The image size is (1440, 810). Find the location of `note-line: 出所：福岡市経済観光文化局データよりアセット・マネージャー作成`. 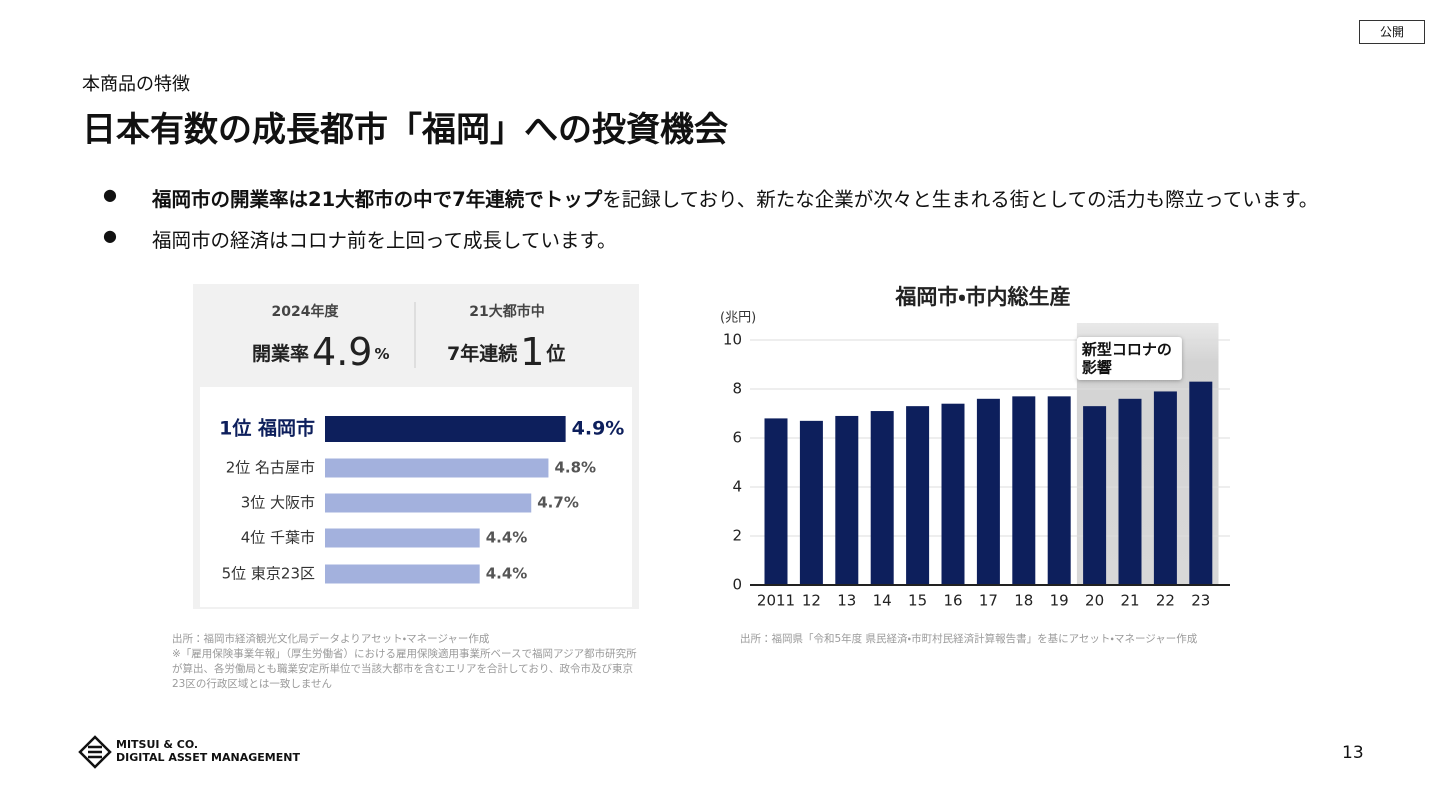

note-line: 出所：福岡市経済観光文化局データよりアセット・マネージャー作成 is located at coordinates (331, 639).